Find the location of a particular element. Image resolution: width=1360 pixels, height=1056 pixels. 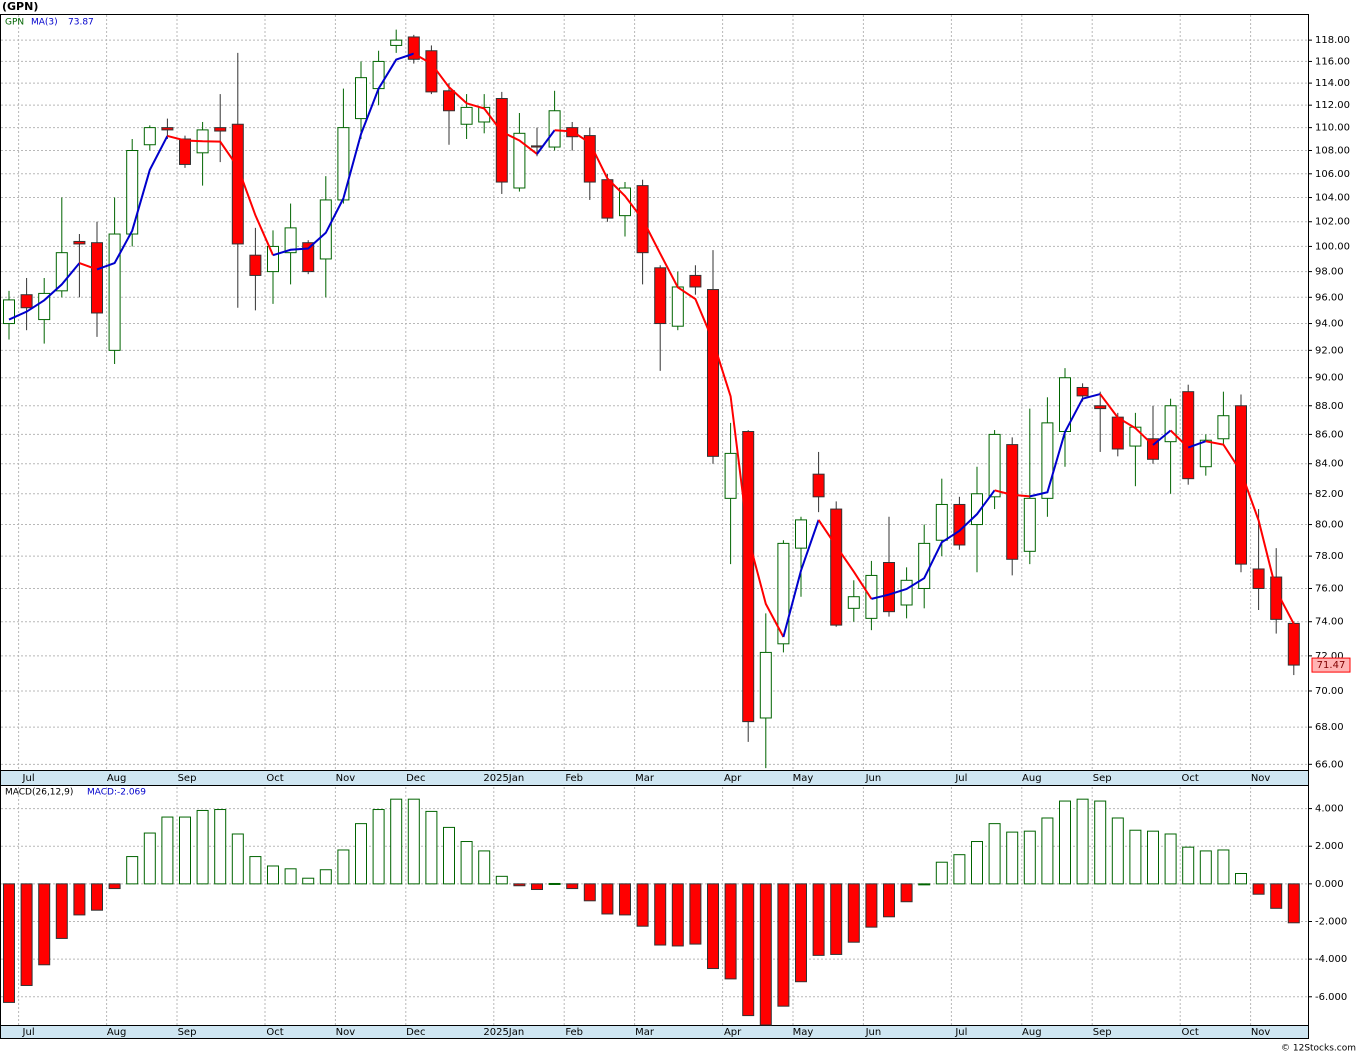

y-tick-label: 66.00 is located at coordinates (1329, 764).